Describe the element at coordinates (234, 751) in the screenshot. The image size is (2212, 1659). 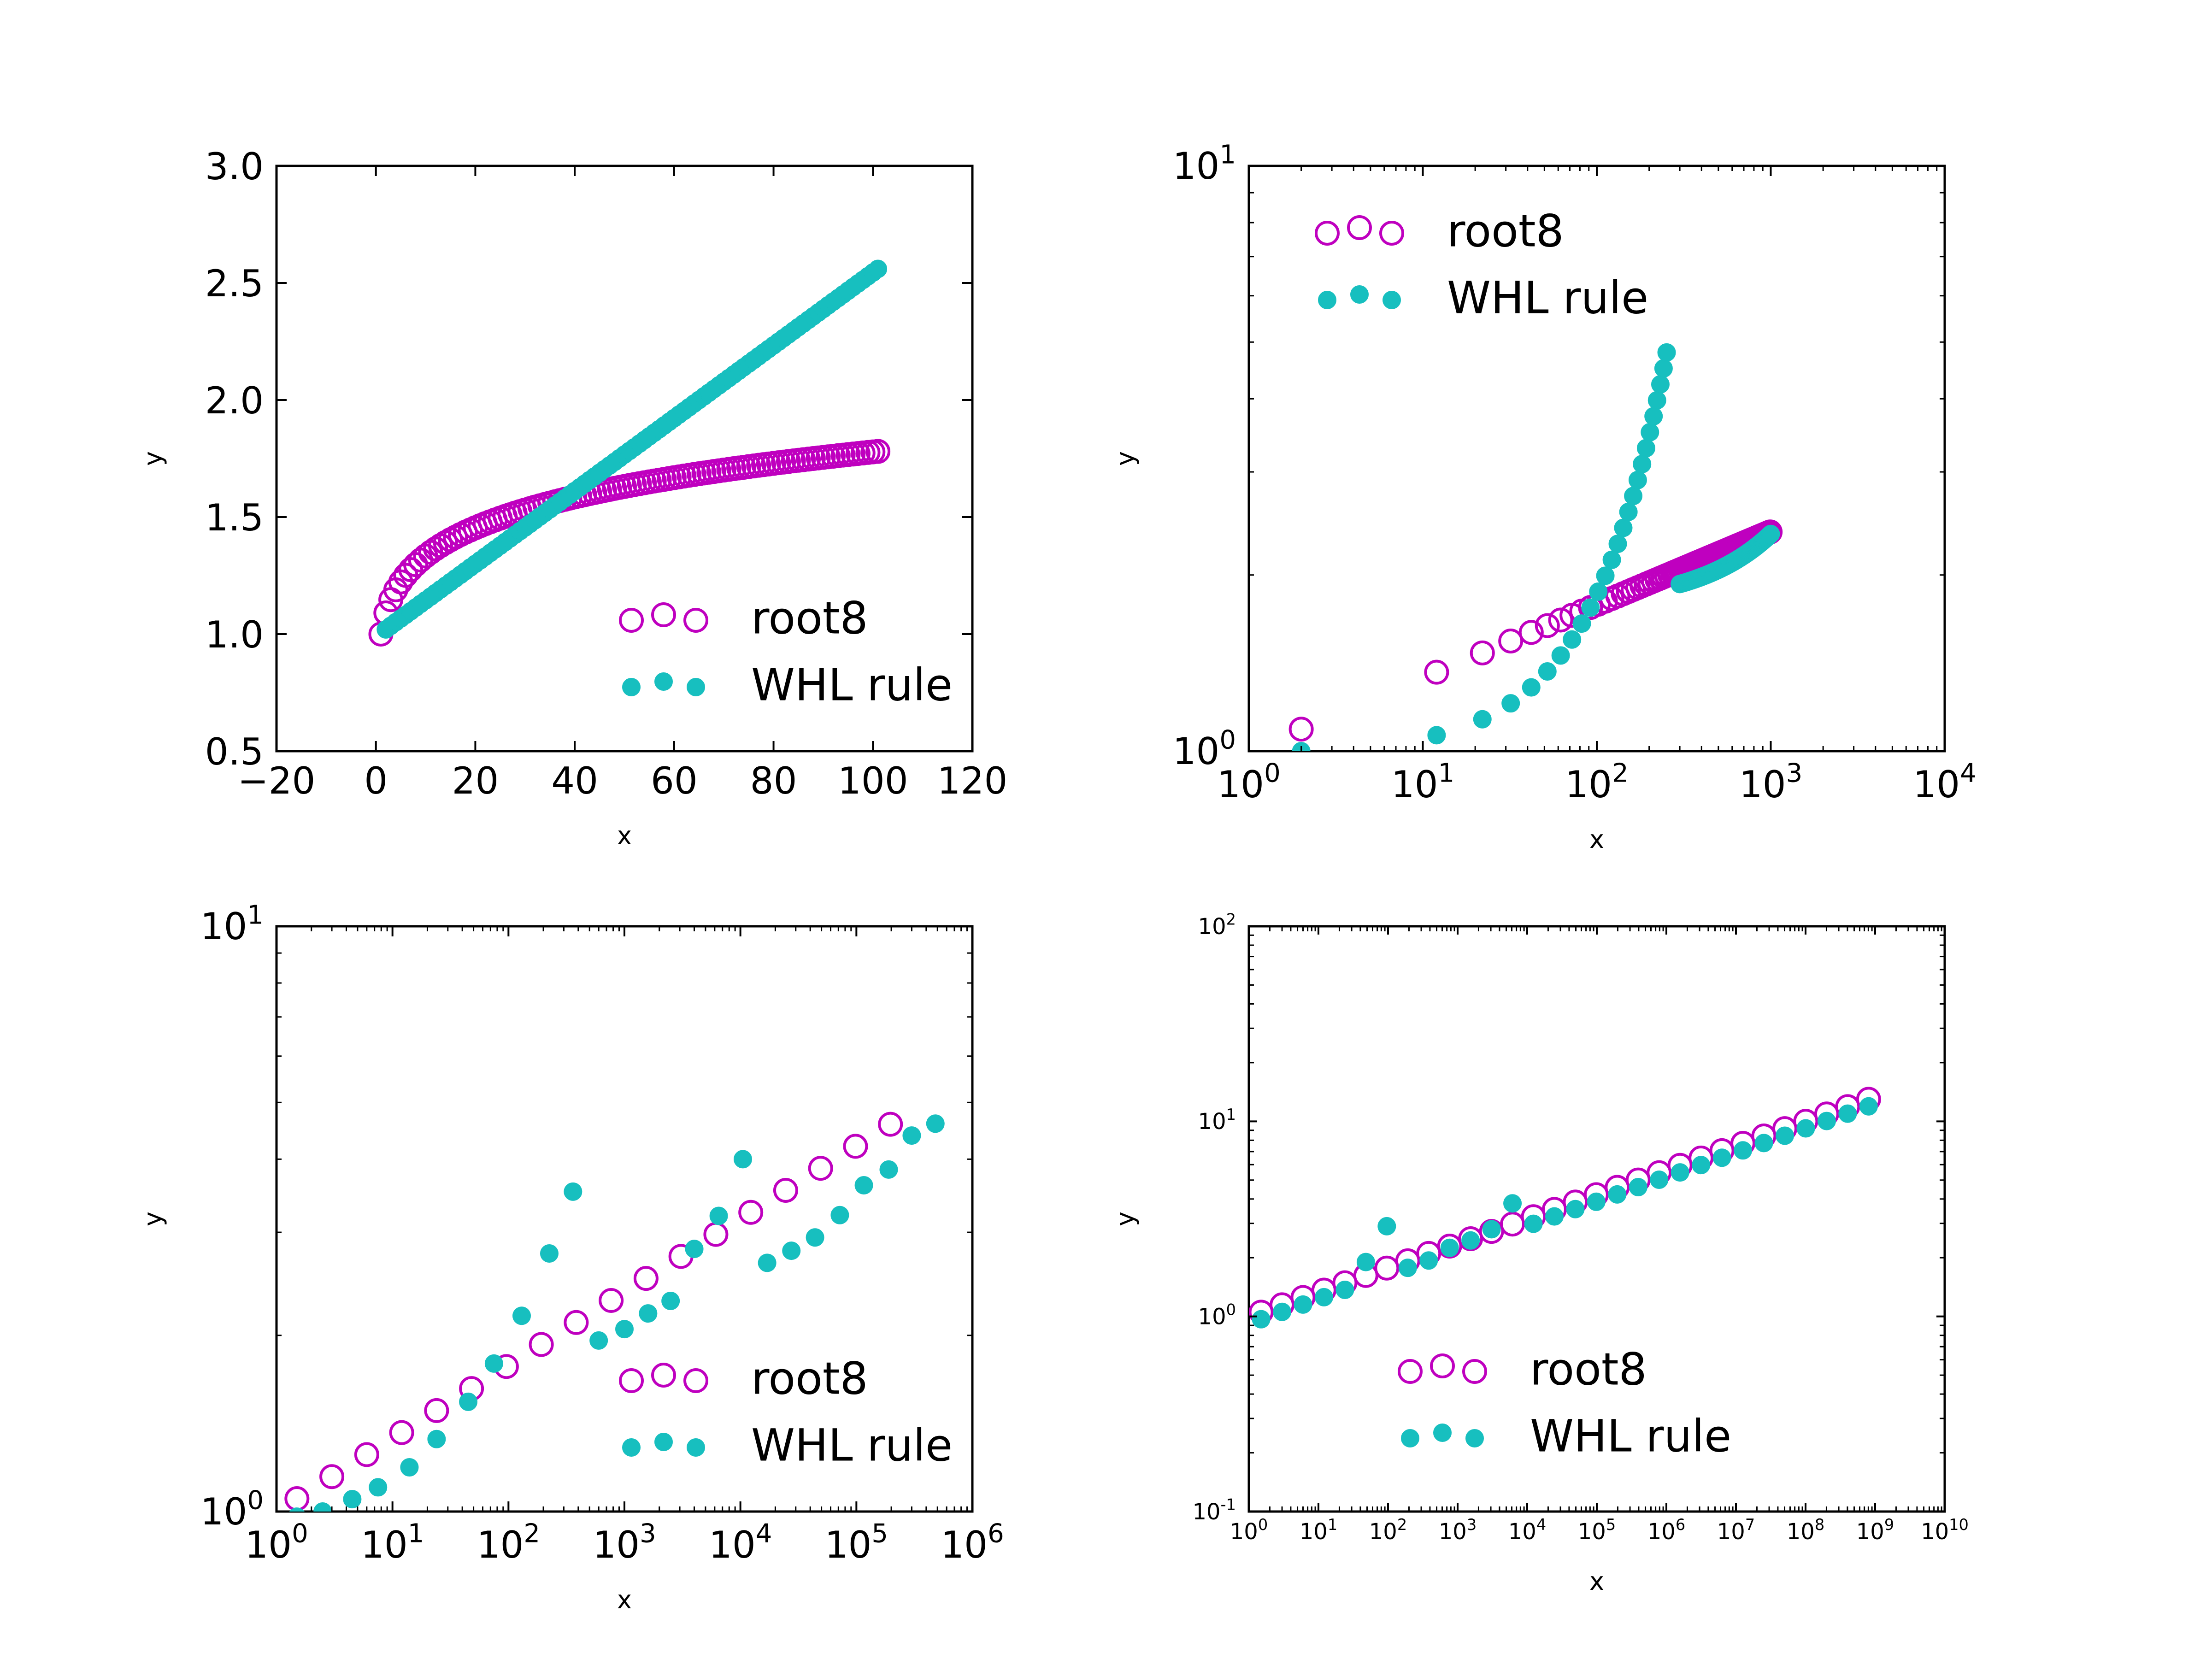
I see `y-tick-label: 0.5` at that location.